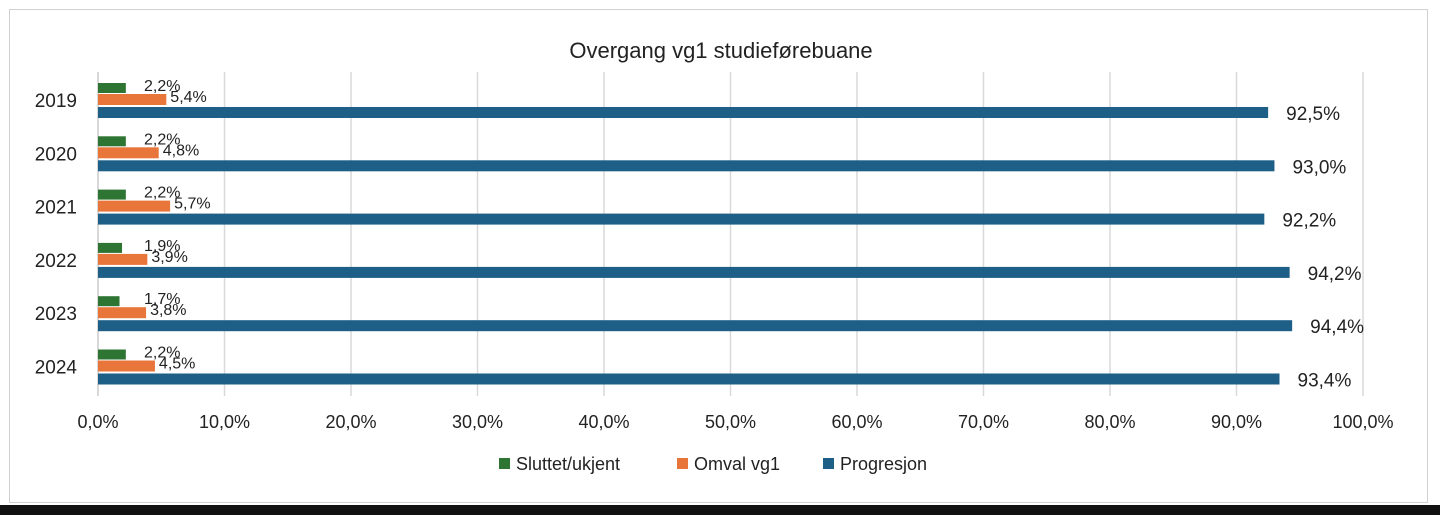 This screenshot has width=1440, height=515. Describe the element at coordinates (56, 261) in the screenshot. I see `y-tick-label: 2022` at that location.